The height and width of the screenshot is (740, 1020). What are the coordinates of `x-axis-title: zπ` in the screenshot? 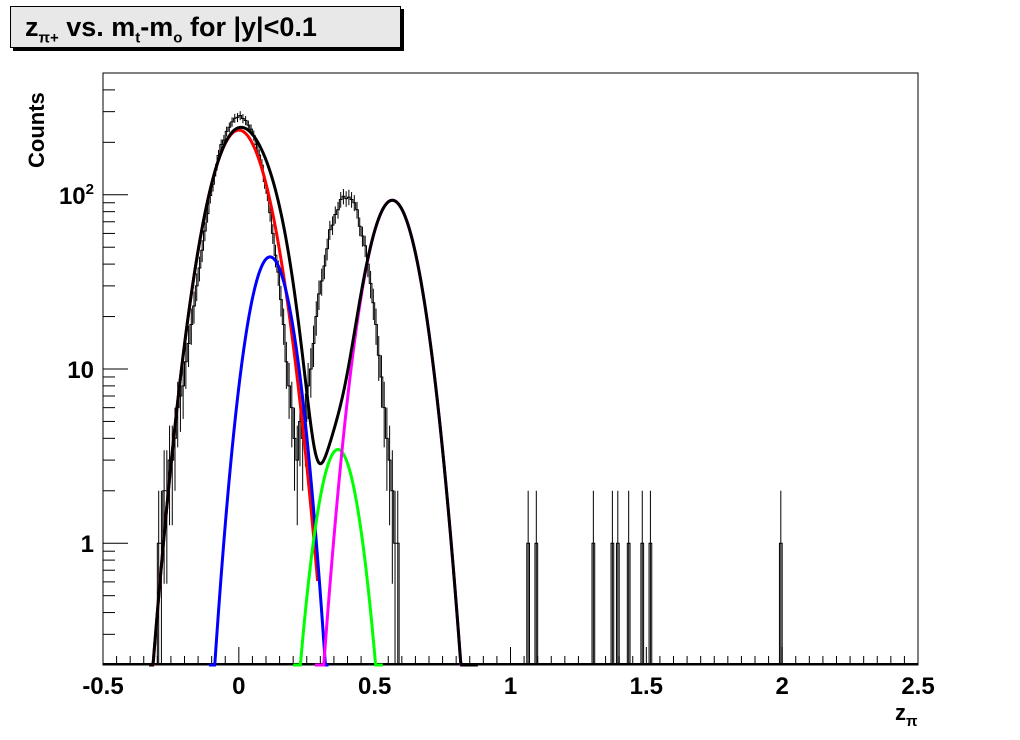 It's located at (906, 715).